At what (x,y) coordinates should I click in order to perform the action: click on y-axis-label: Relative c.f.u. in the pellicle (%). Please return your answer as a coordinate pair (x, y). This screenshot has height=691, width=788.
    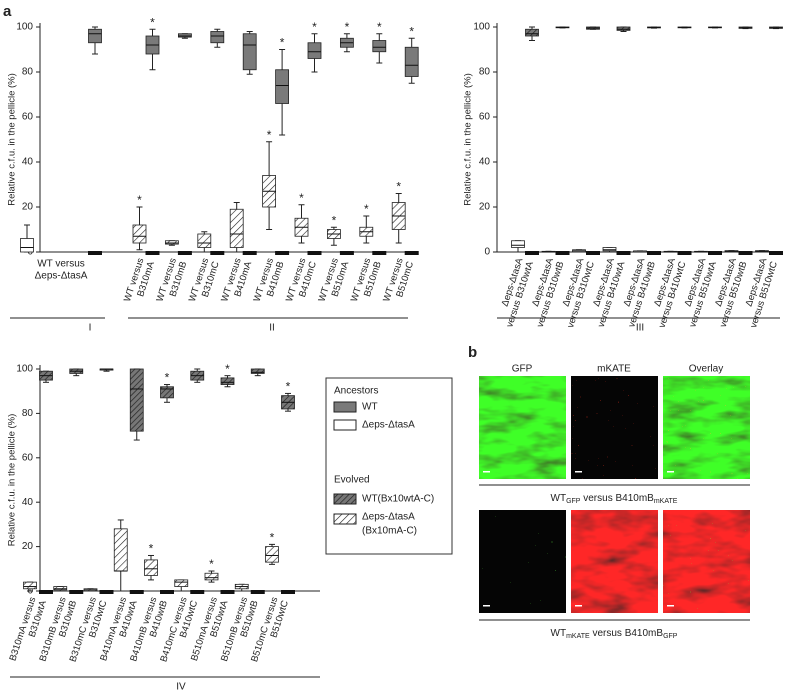
    Looking at the image, I should click on (468, 139).